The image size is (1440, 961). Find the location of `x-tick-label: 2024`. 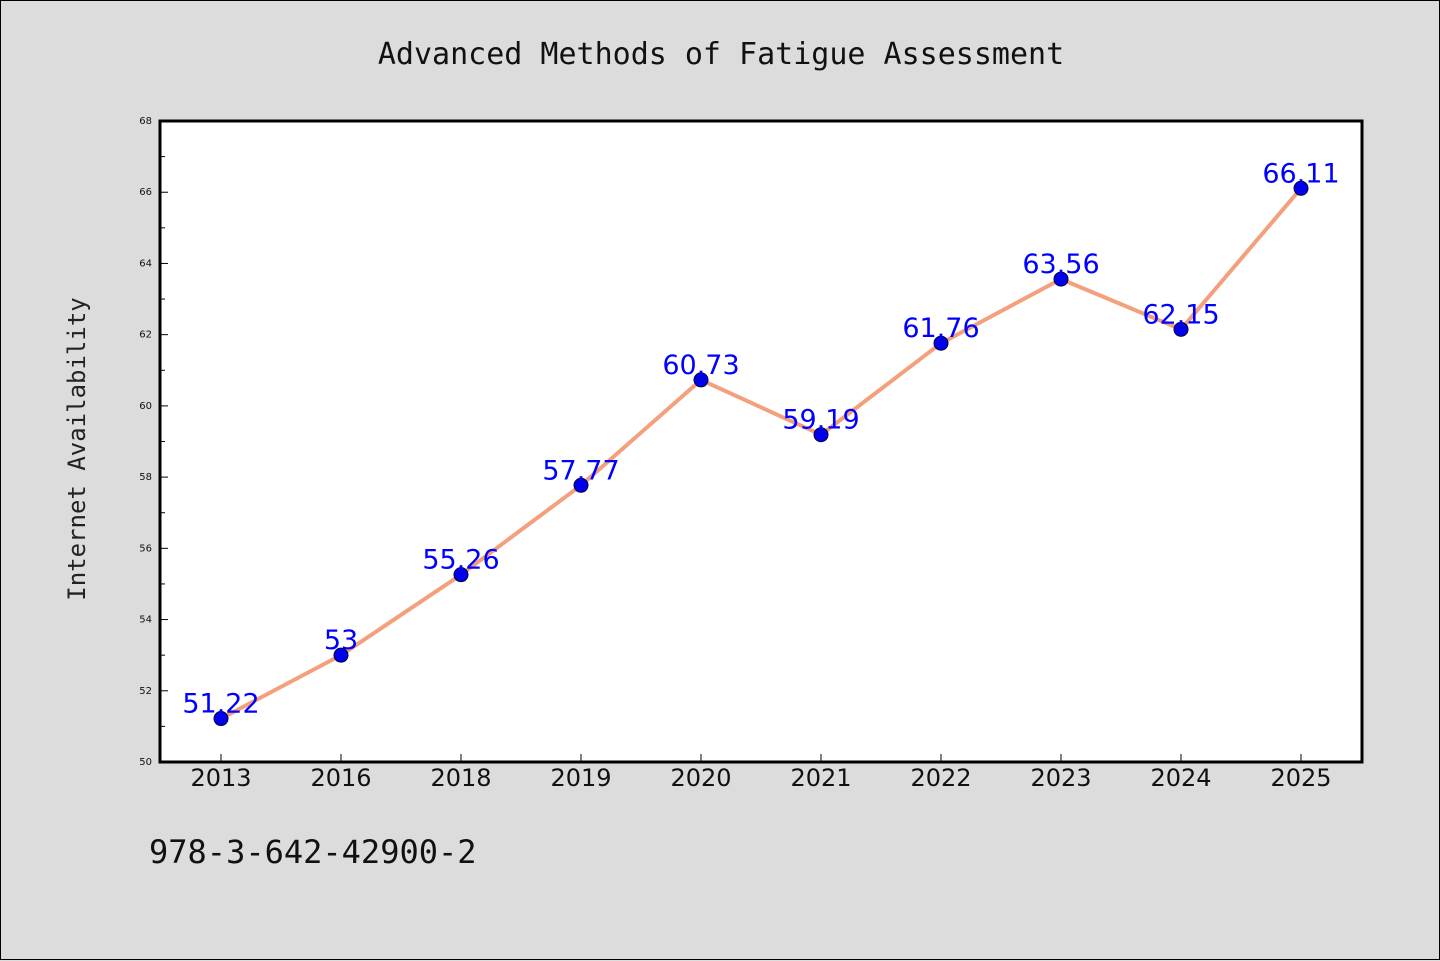

x-tick-label: 2024 is located at coordinates (1180, 778).